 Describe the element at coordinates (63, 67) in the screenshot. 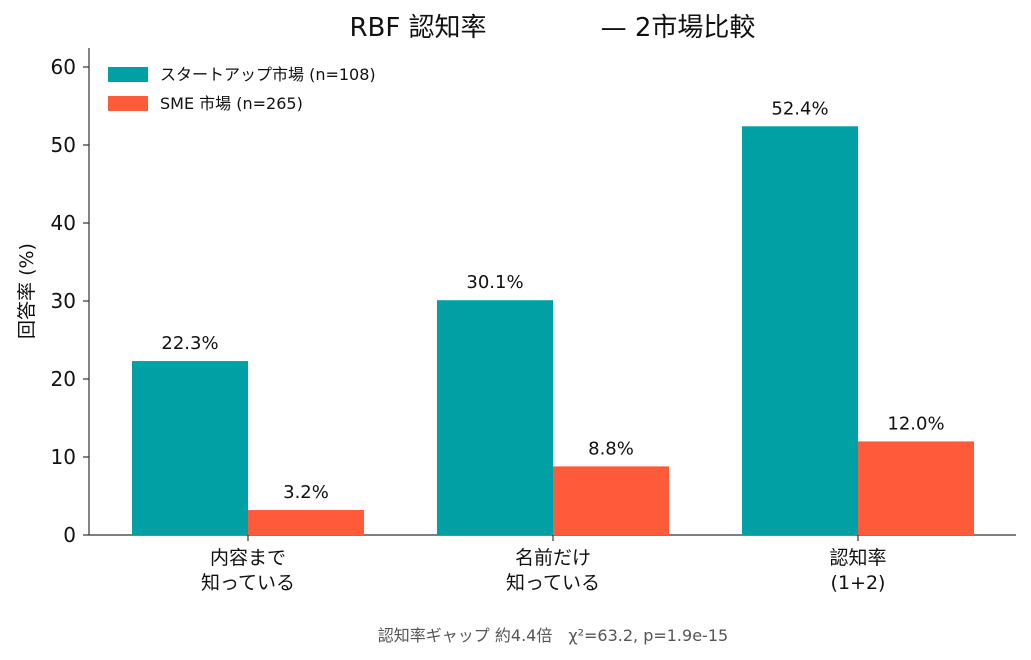

I see `y-tick-label: 60` at that location.